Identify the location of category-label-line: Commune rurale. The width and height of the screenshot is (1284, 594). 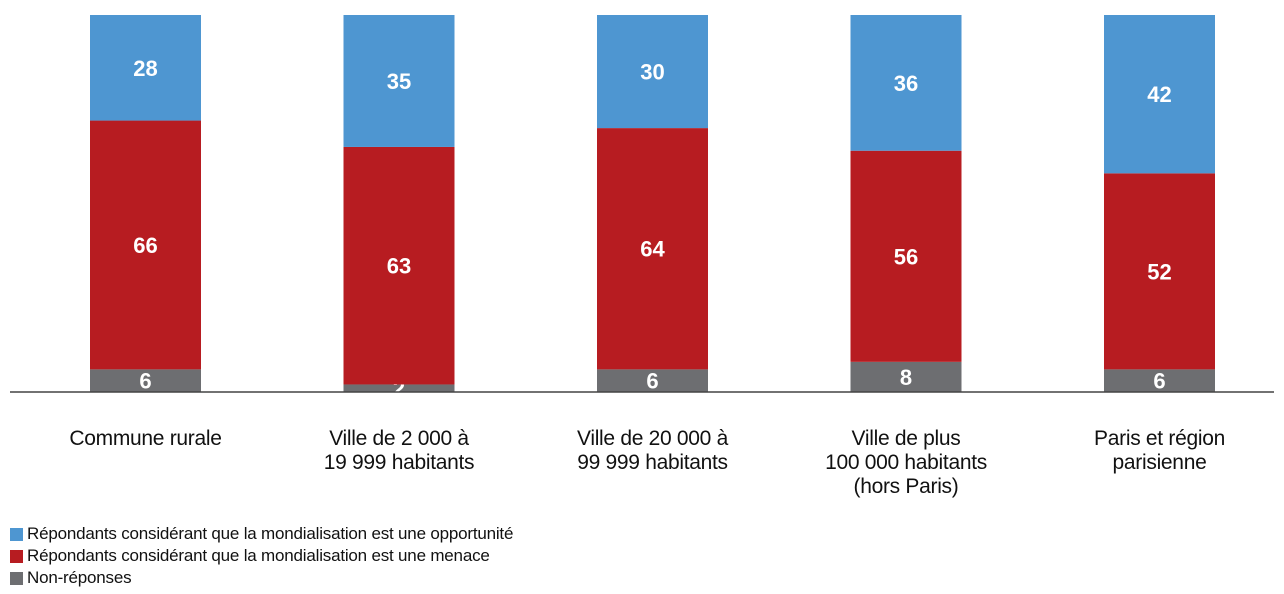
(145, 438).